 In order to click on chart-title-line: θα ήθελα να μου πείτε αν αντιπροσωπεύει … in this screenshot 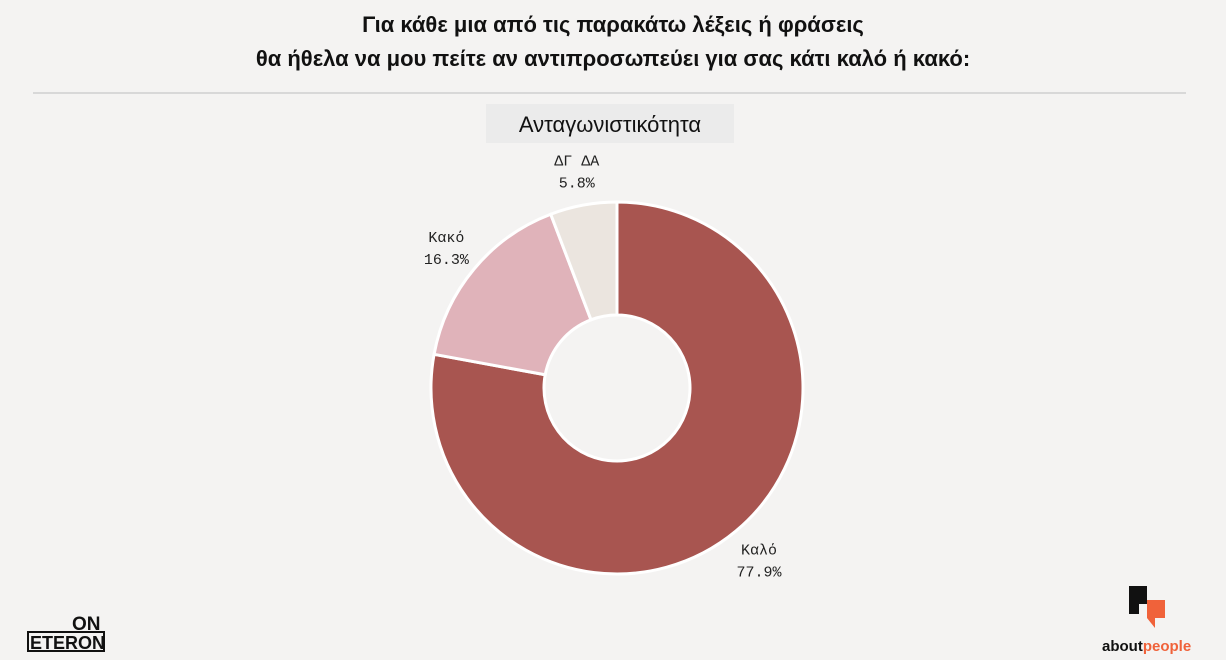, I will do `click(613, 58)`.